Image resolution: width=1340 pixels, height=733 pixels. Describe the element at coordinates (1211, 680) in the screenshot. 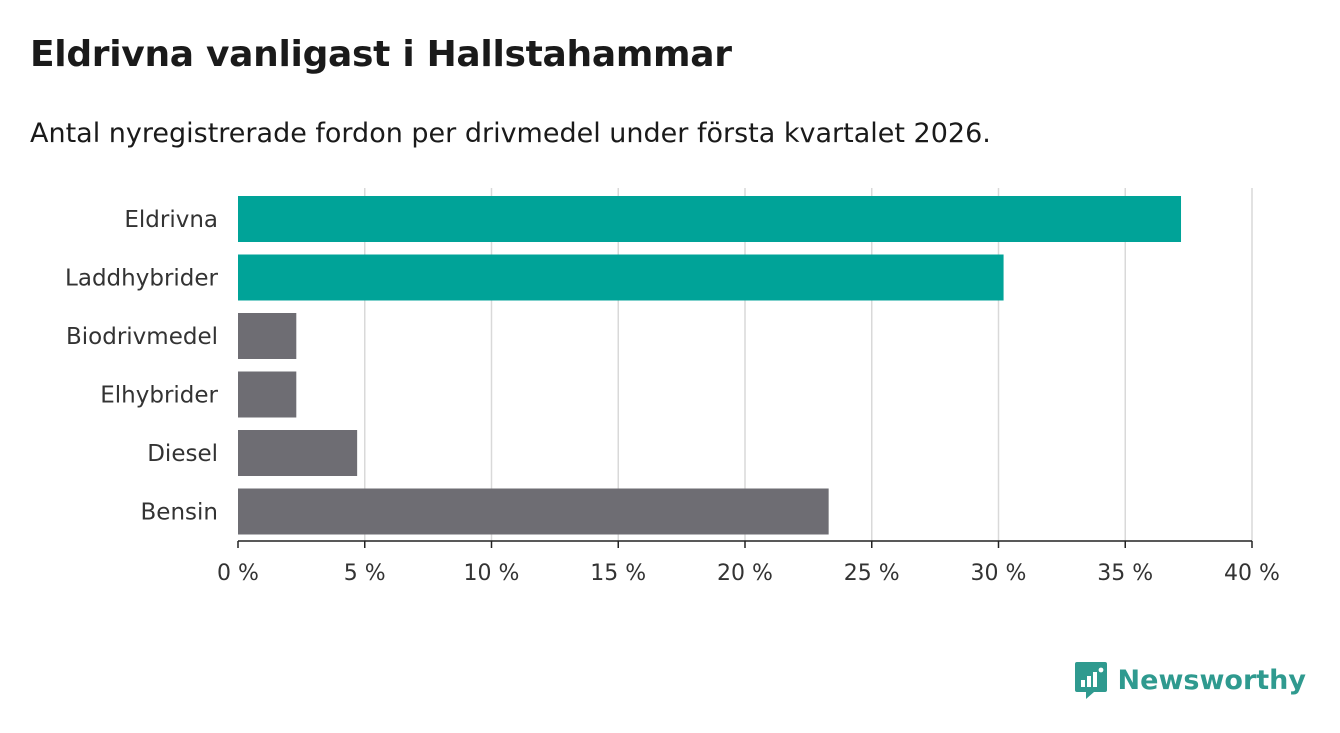

I see `brand-name: Newsworthy` at that location.